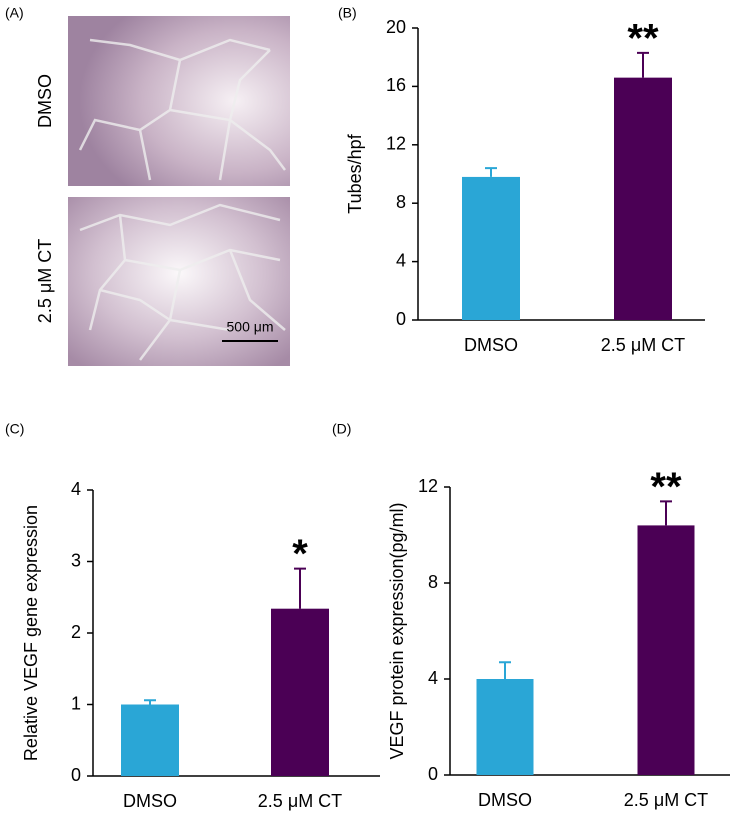  I want to click on panel-label: (C), so click(14, 429).